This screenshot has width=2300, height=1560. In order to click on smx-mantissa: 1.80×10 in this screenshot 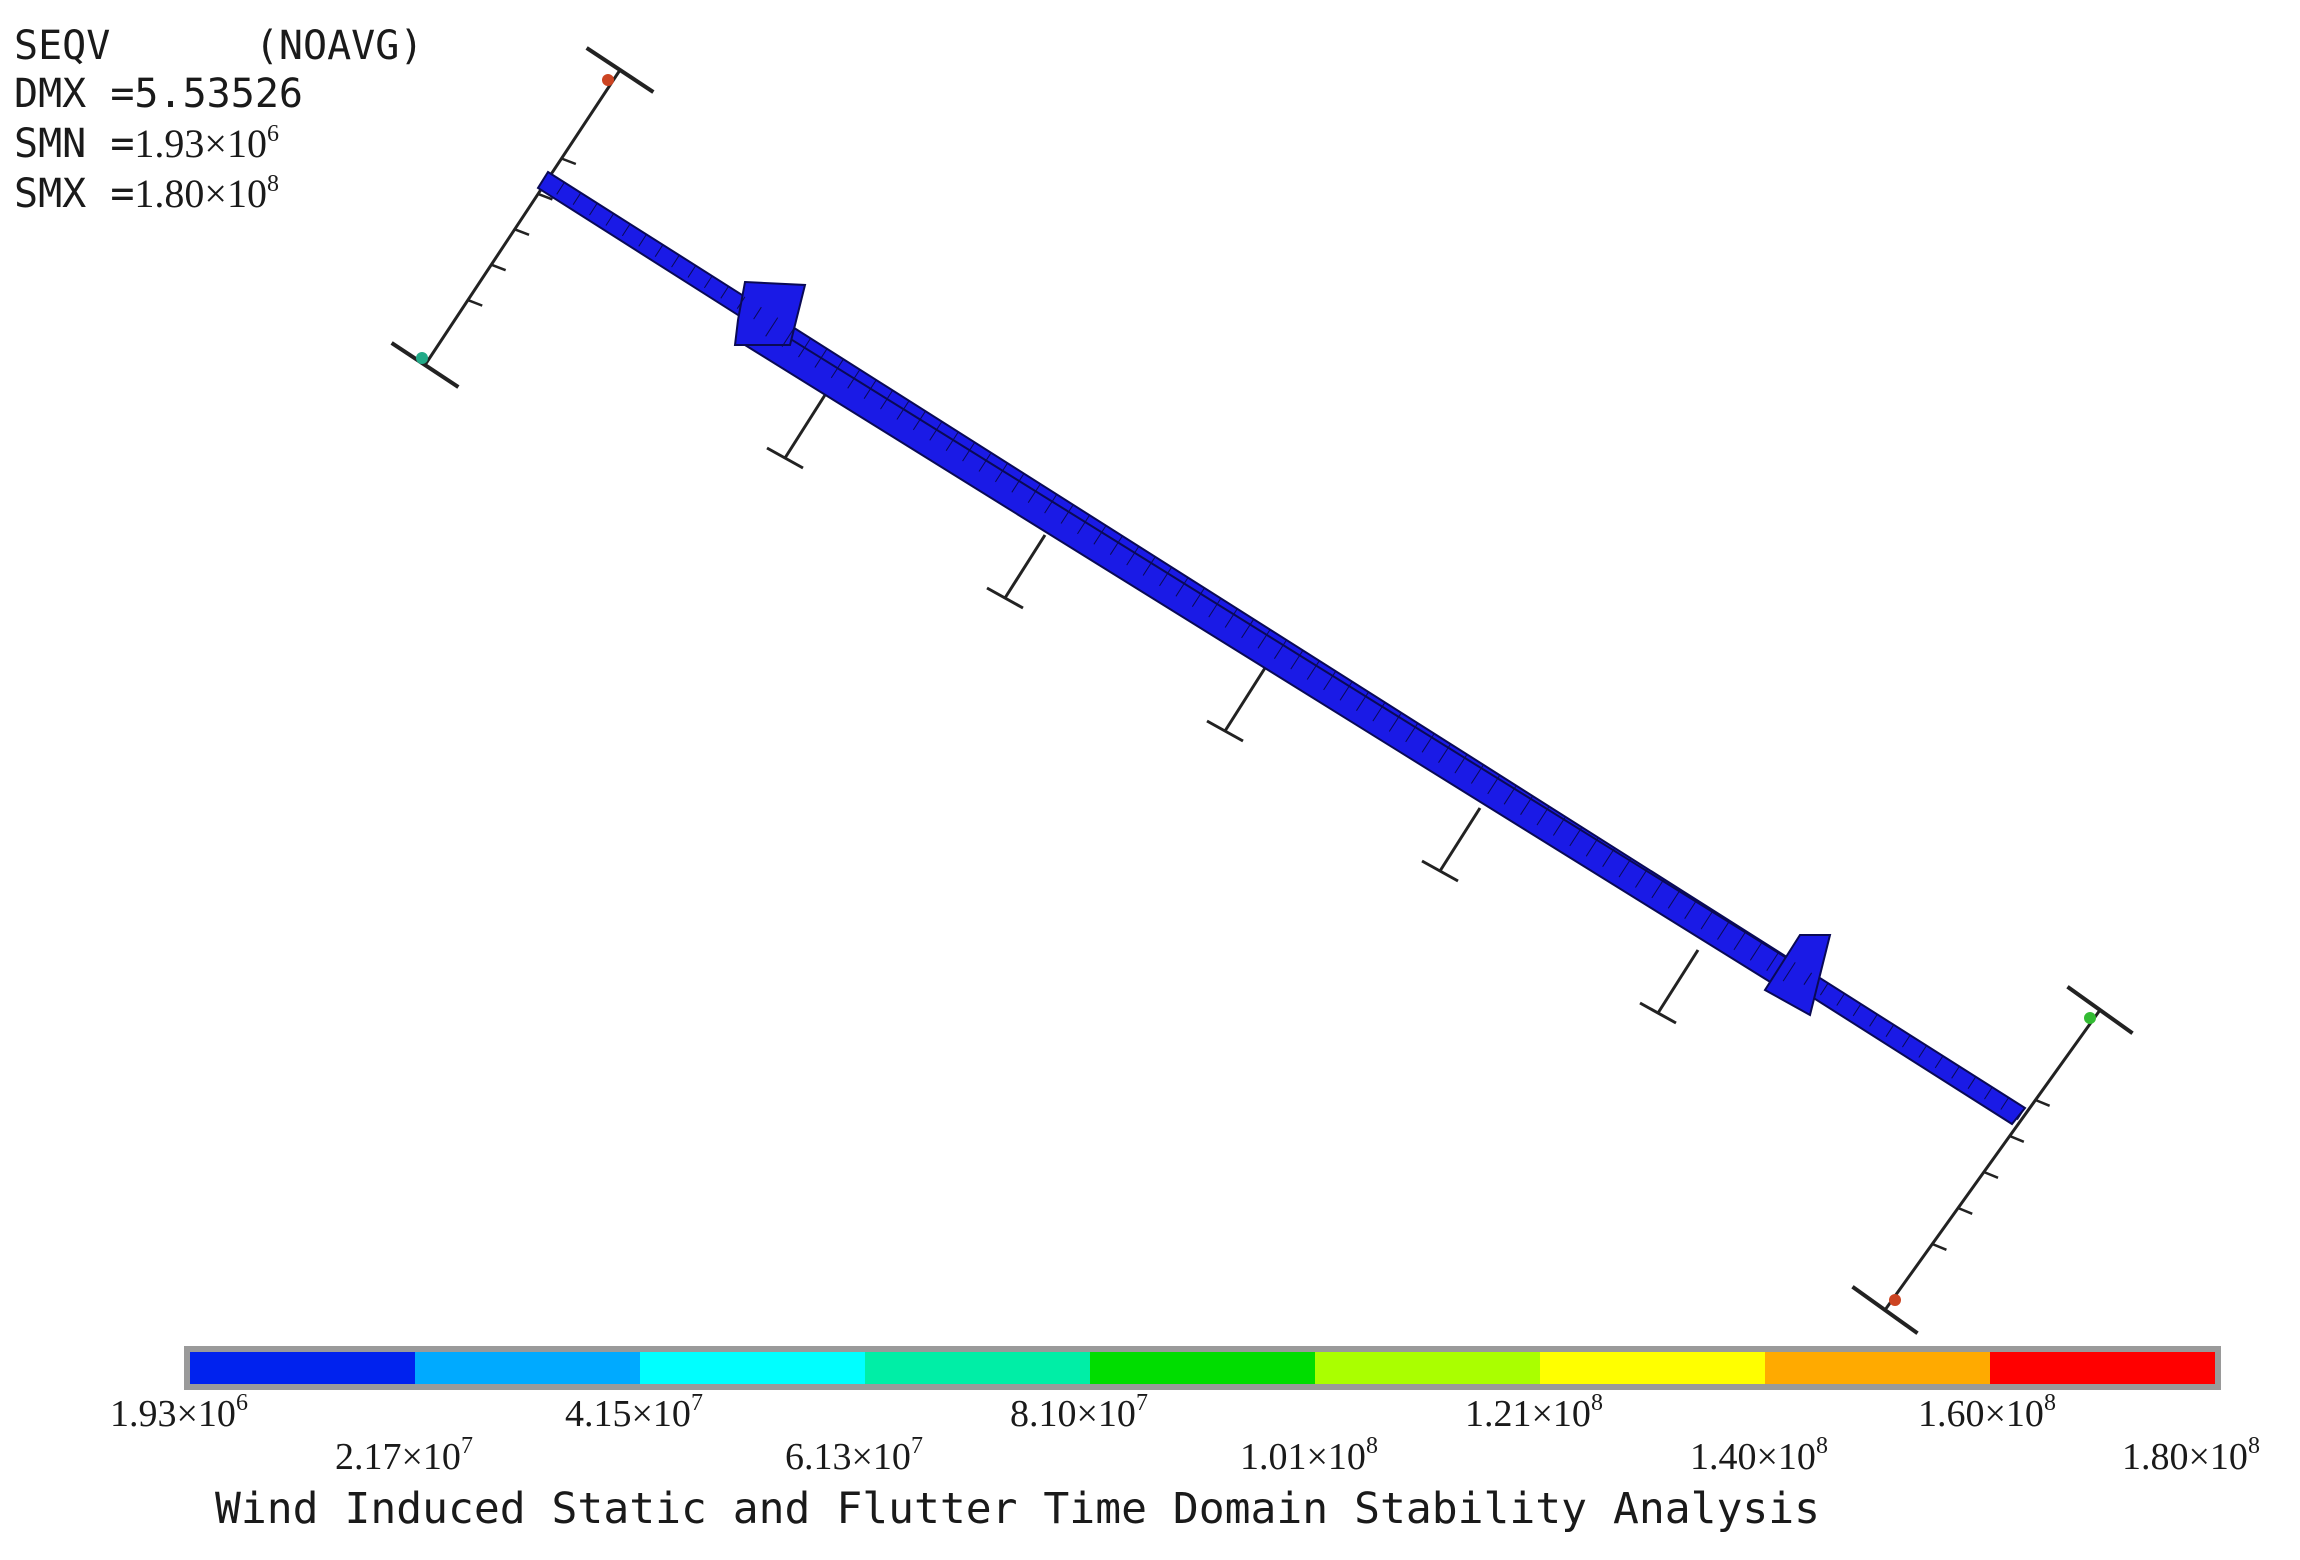, I will do `click(200, 193)`.